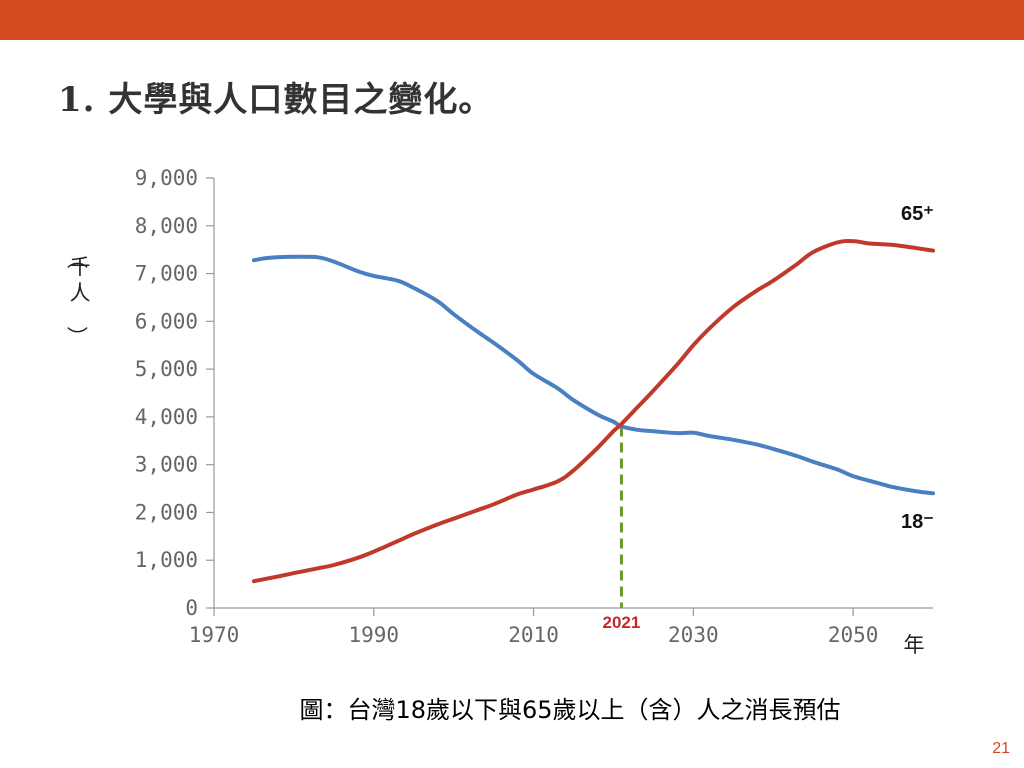 The width and height of the screenshot is (1024, 768). Describe the element at coordinates (80, 293) in the screenshot. I see `y-axis-label-char: 人` at that location.